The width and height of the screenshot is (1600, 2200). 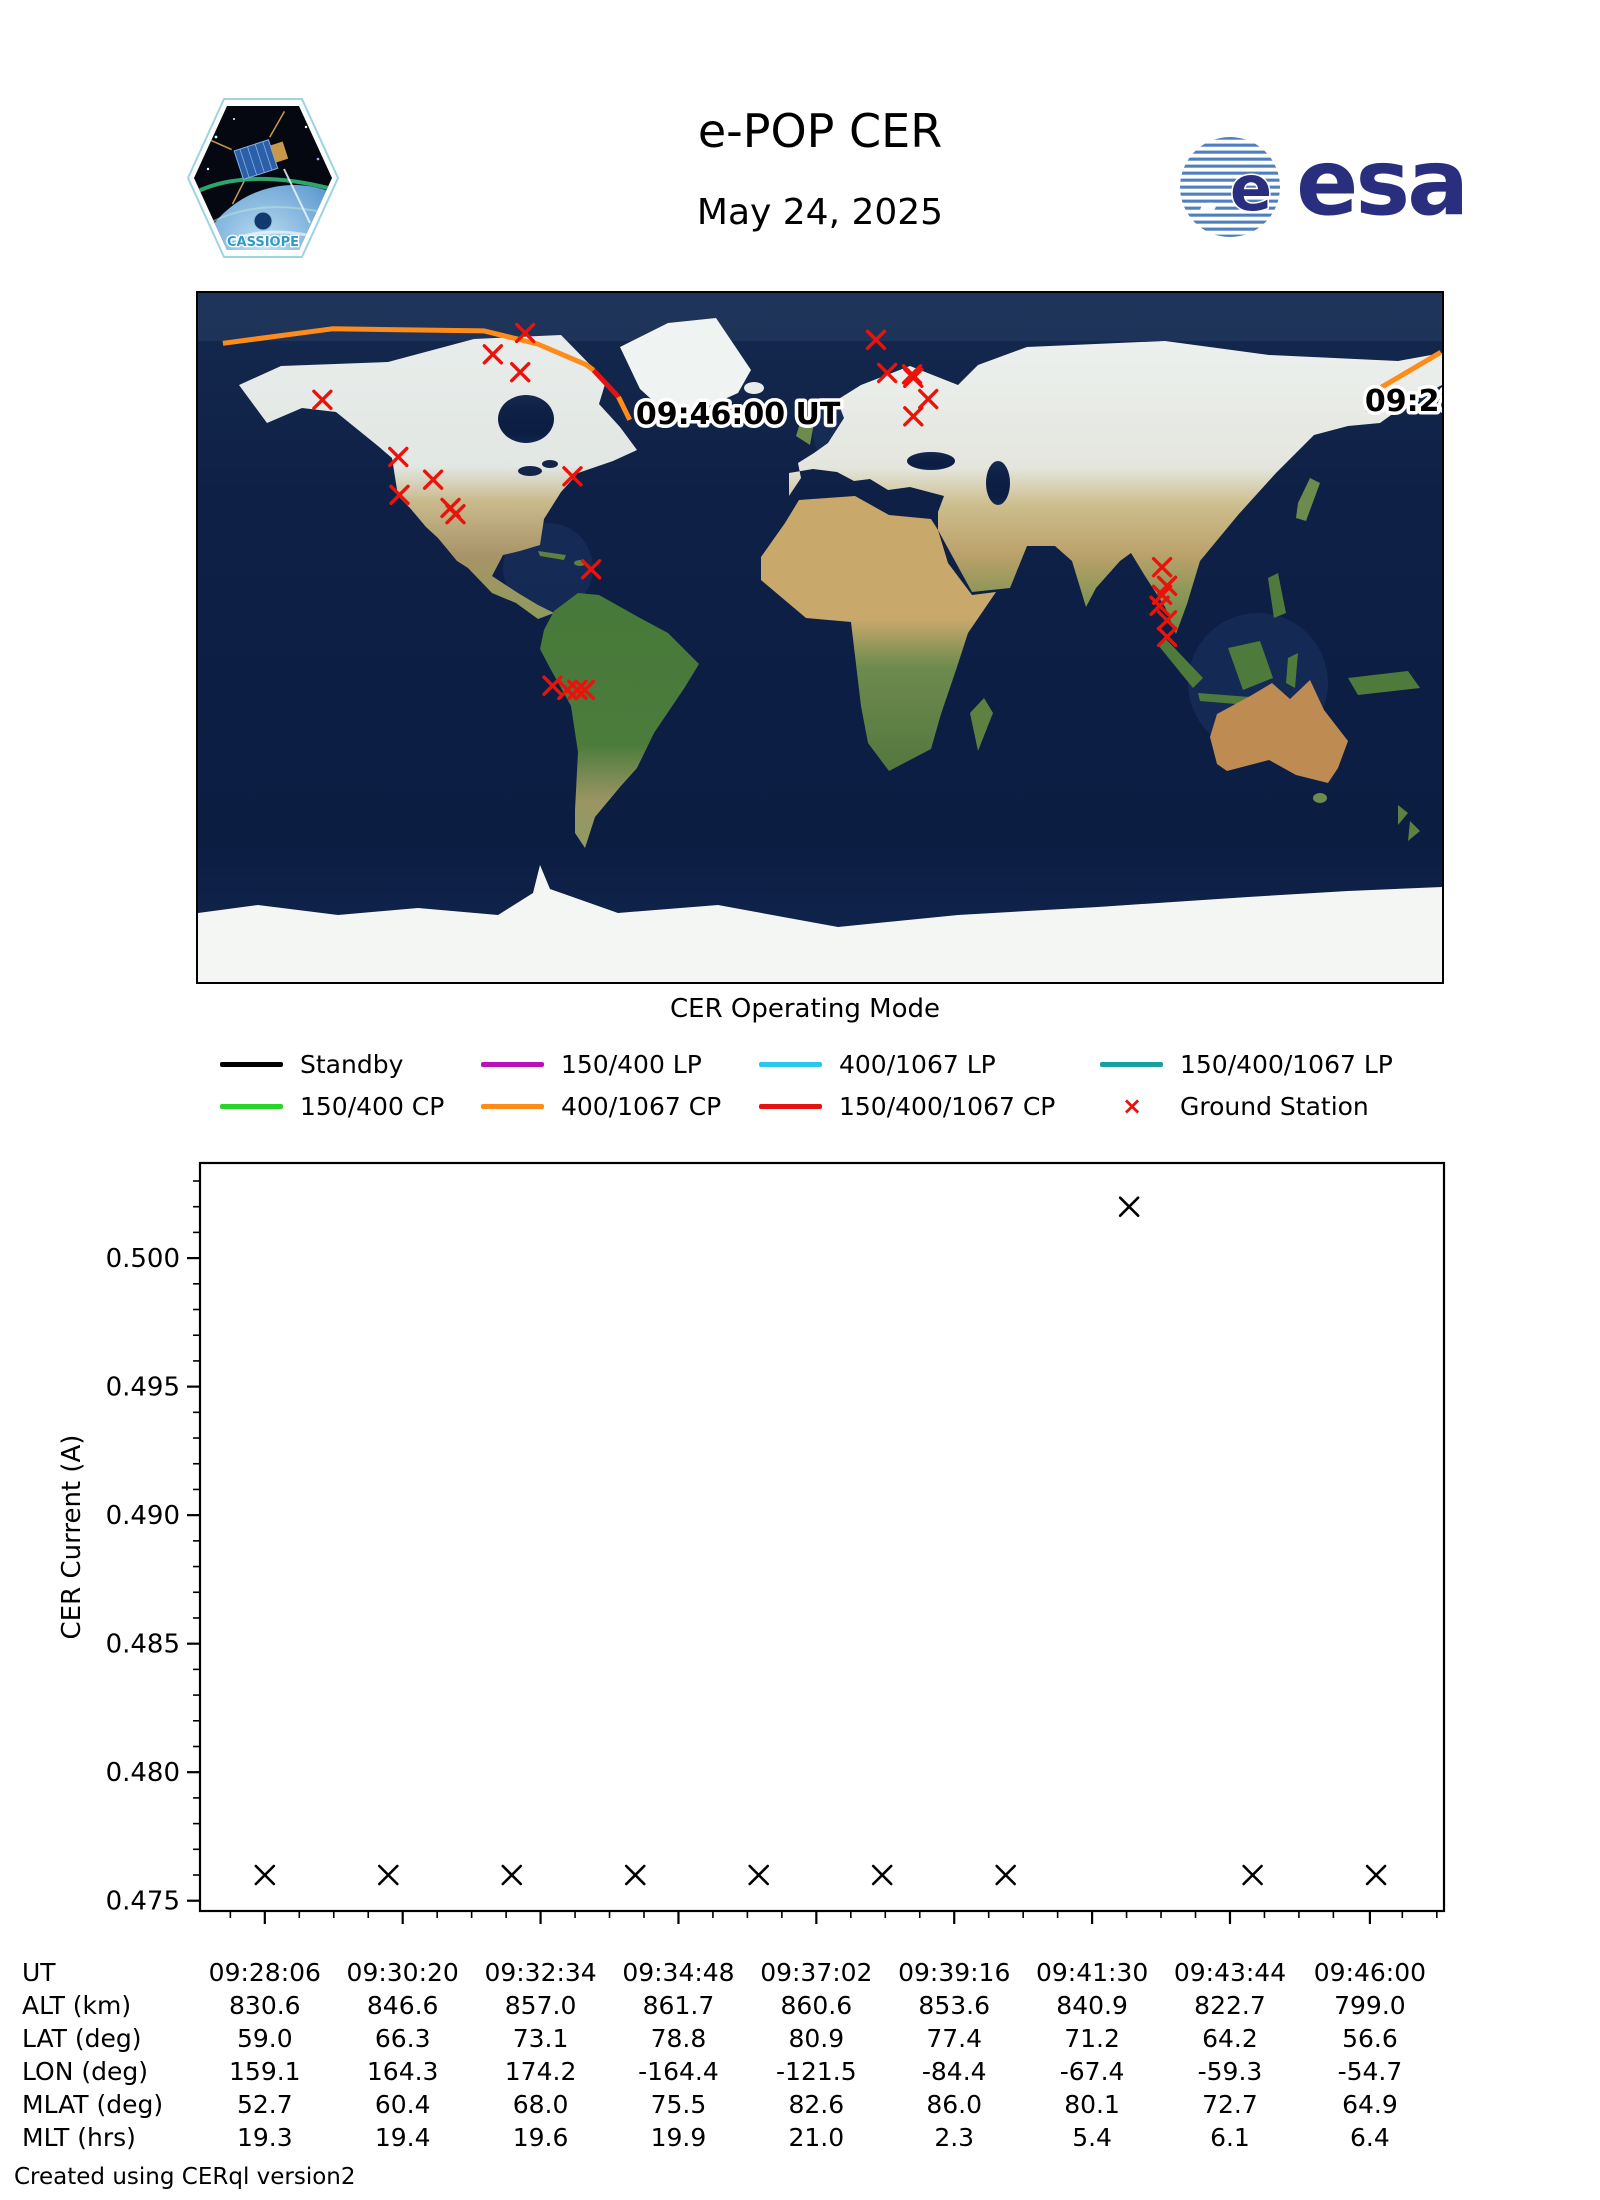 I want to click on legend-item-label: 400/1067 CP, so click(x=641, y=1106).